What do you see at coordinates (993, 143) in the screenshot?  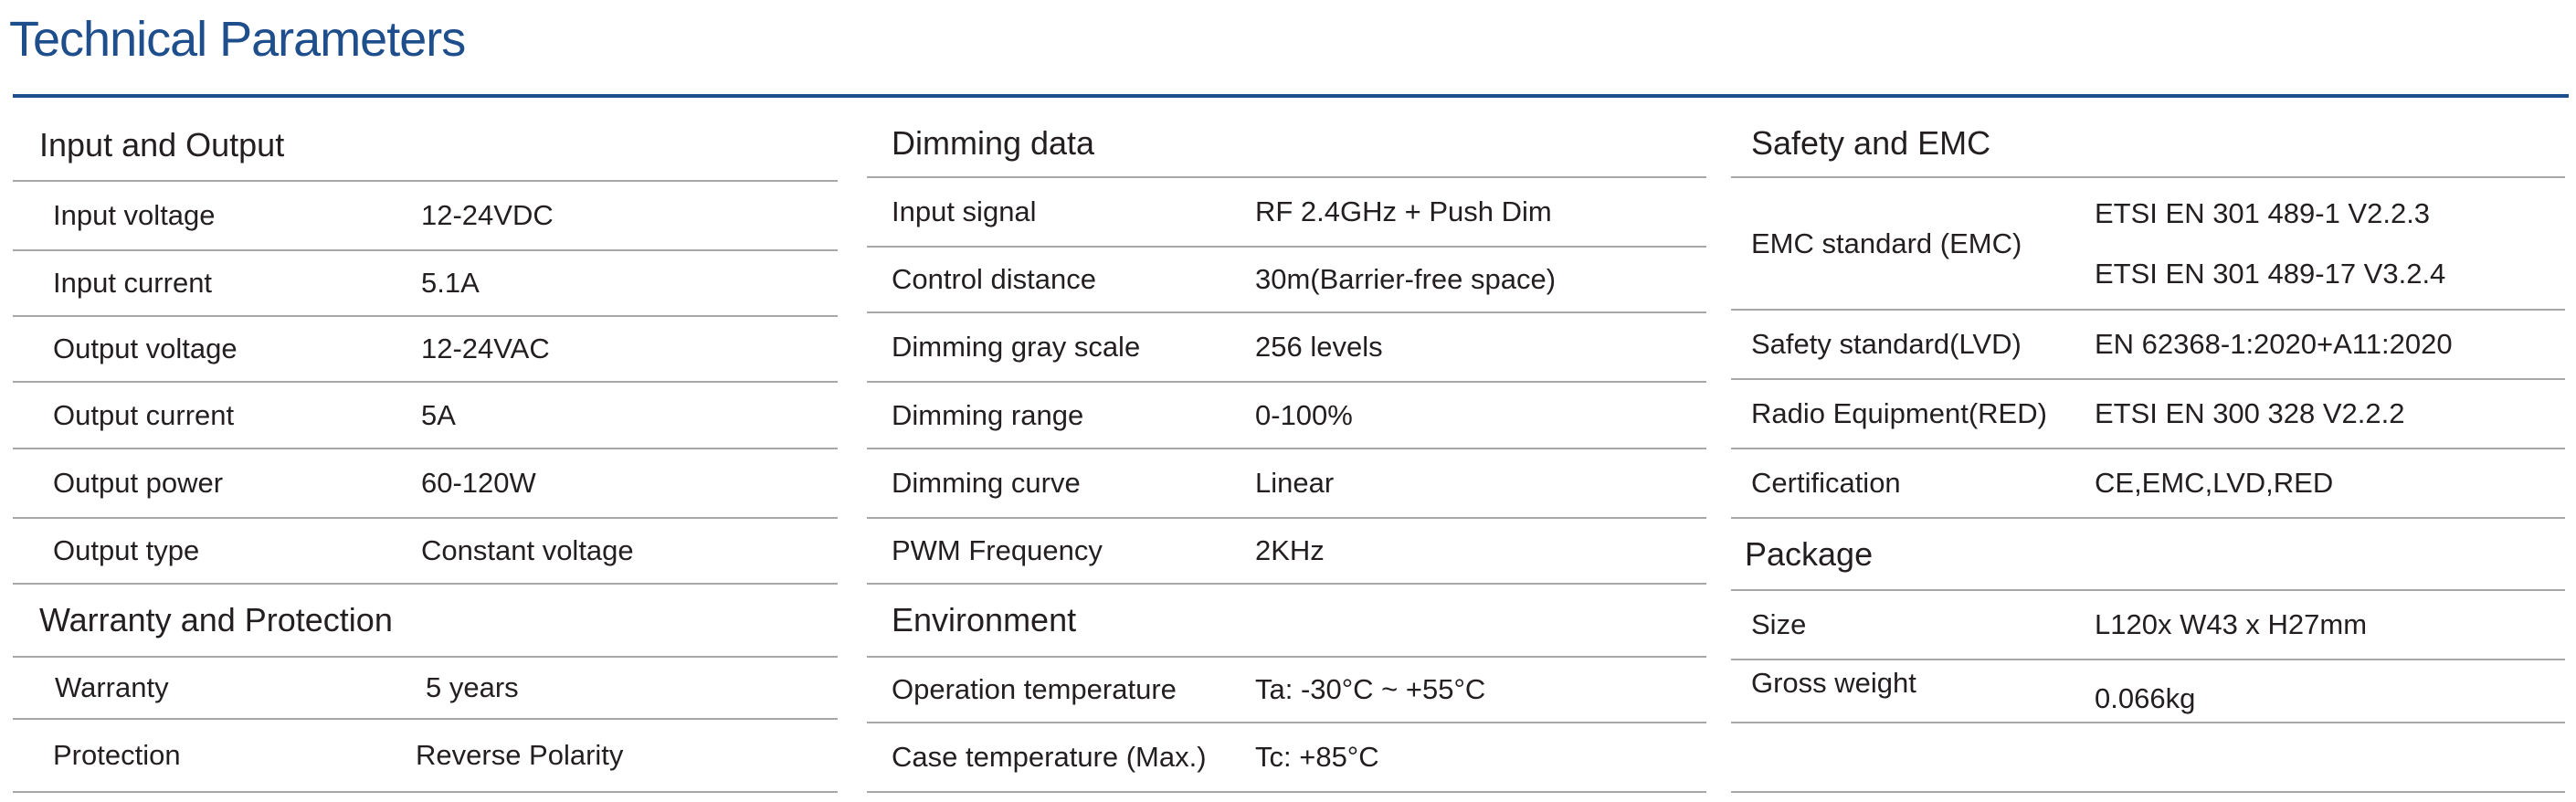 I see `section-heading: Dimming data` at bounding box center [993, 143].